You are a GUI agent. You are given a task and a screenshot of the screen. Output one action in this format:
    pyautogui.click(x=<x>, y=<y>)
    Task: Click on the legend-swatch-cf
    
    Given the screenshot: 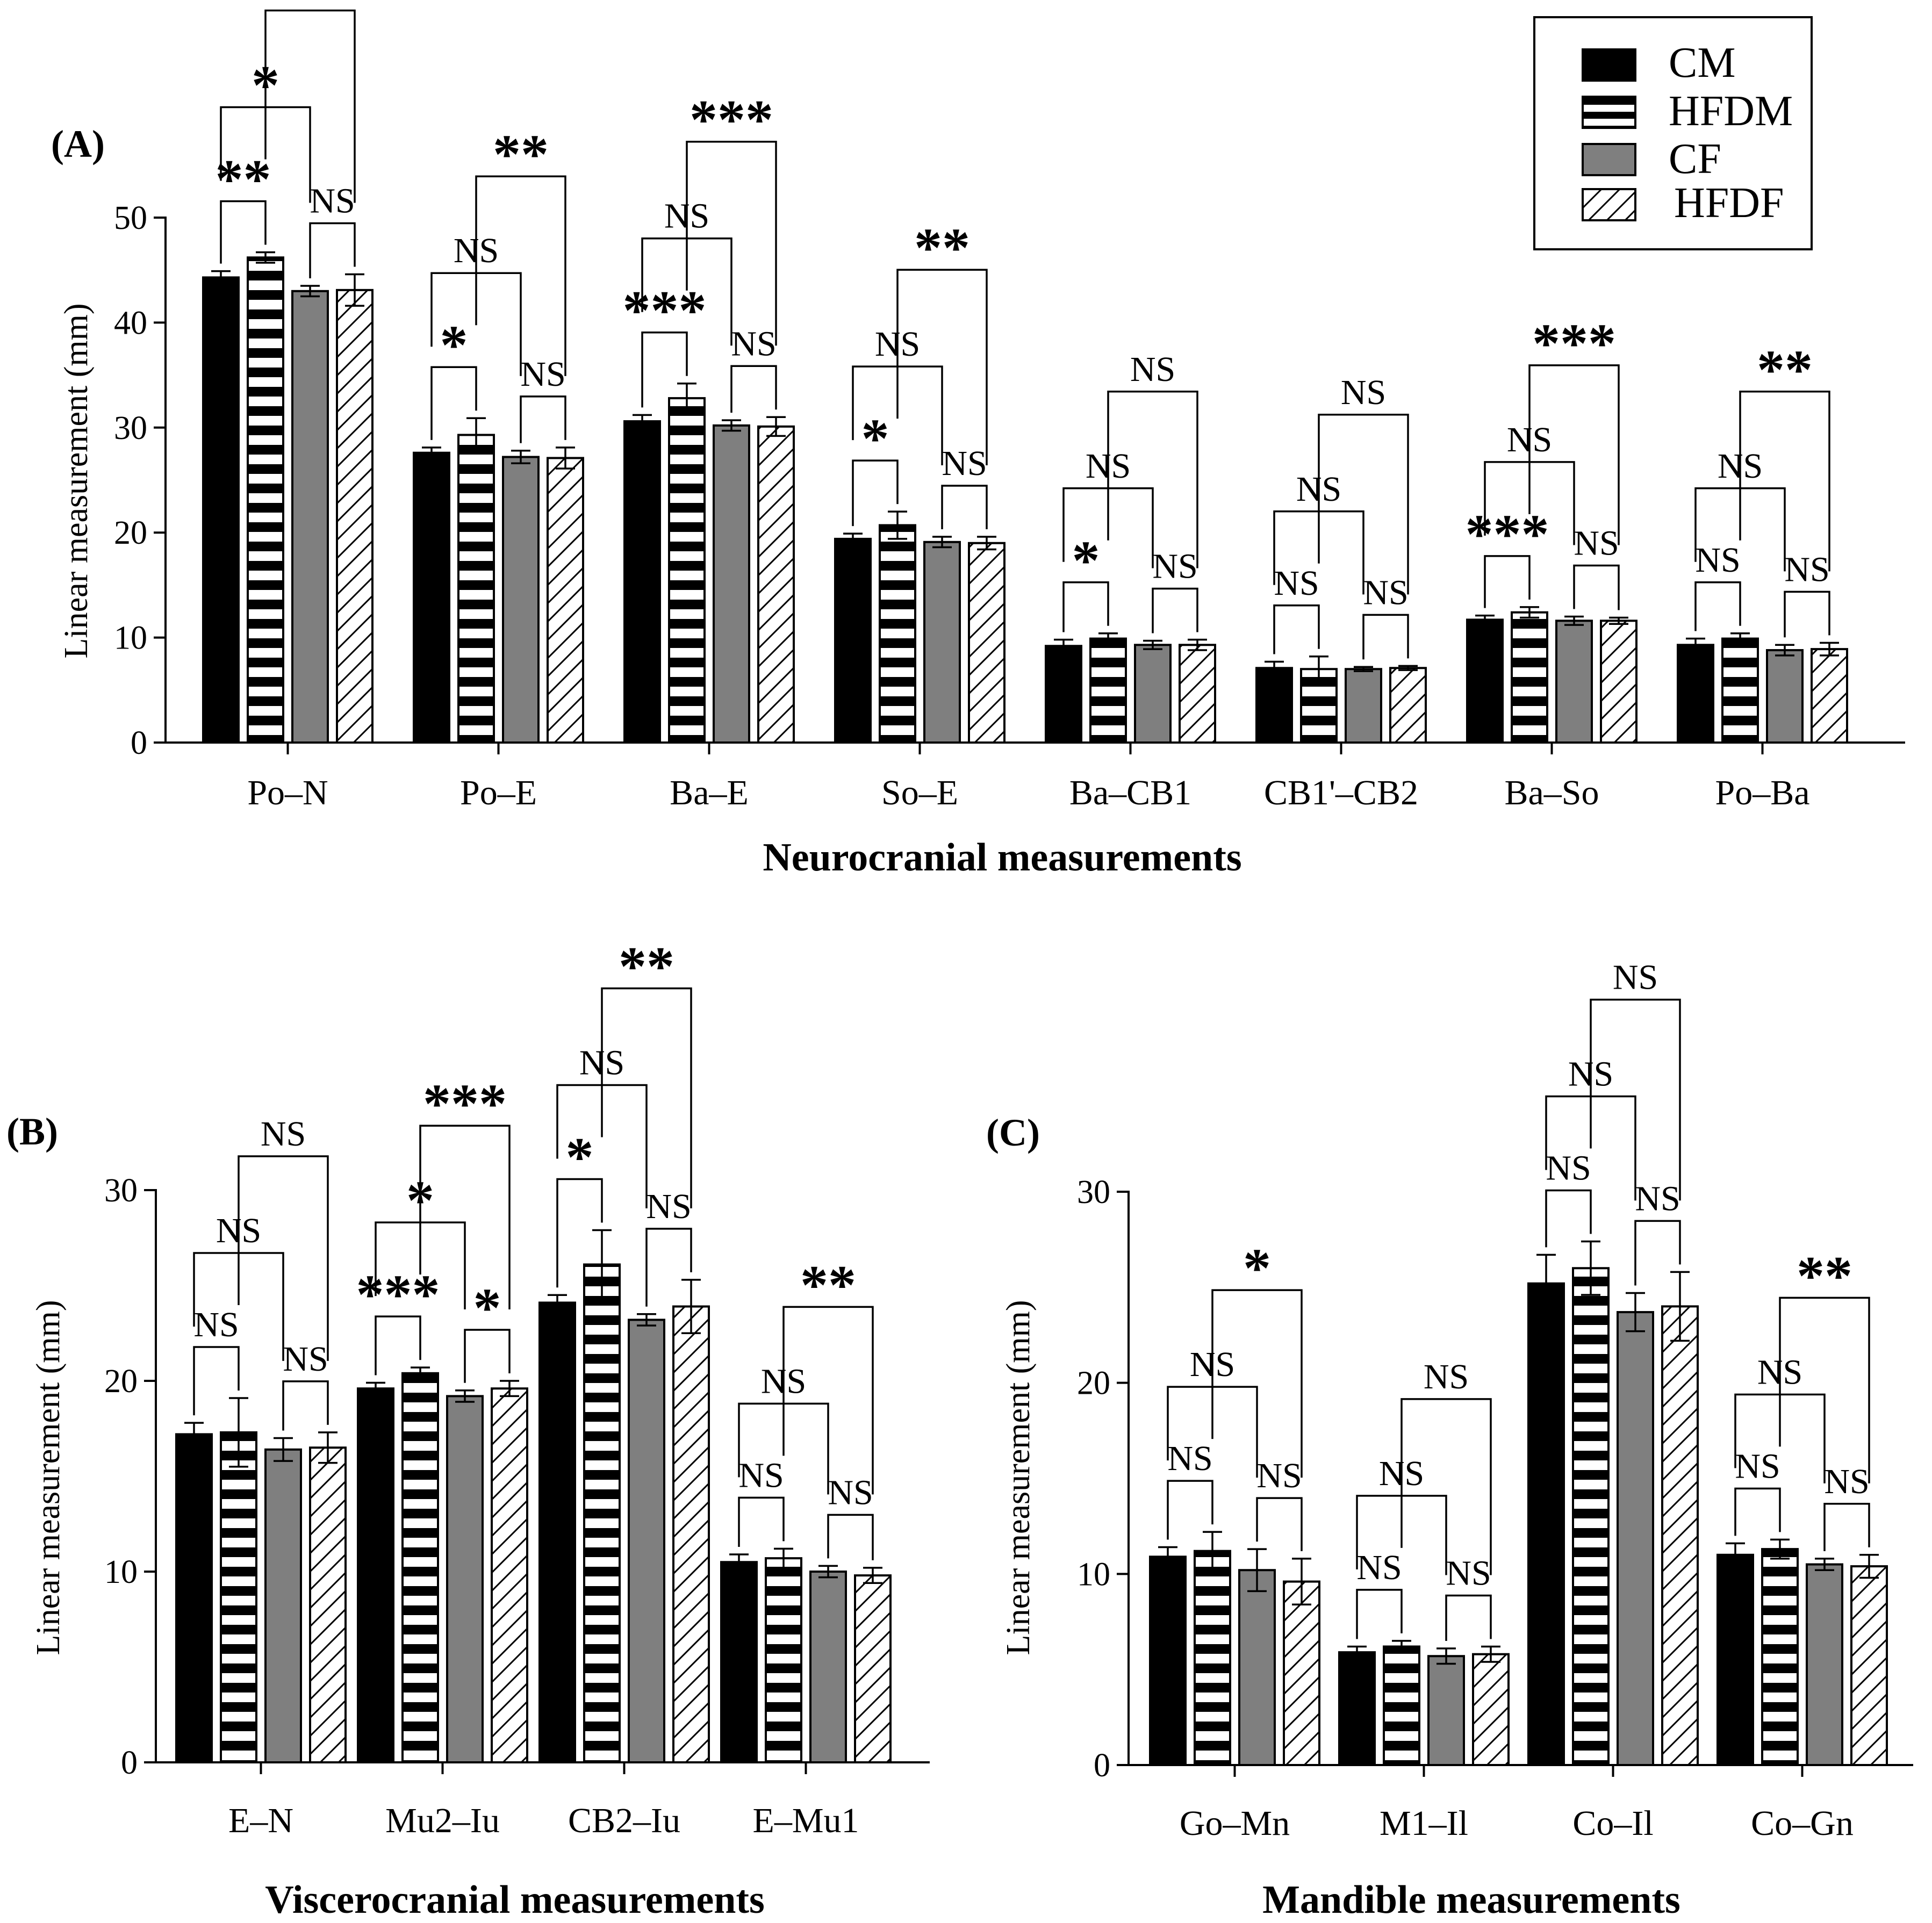 What is the action you would take?
    pyautogui.click(x=1609, y=159)
    